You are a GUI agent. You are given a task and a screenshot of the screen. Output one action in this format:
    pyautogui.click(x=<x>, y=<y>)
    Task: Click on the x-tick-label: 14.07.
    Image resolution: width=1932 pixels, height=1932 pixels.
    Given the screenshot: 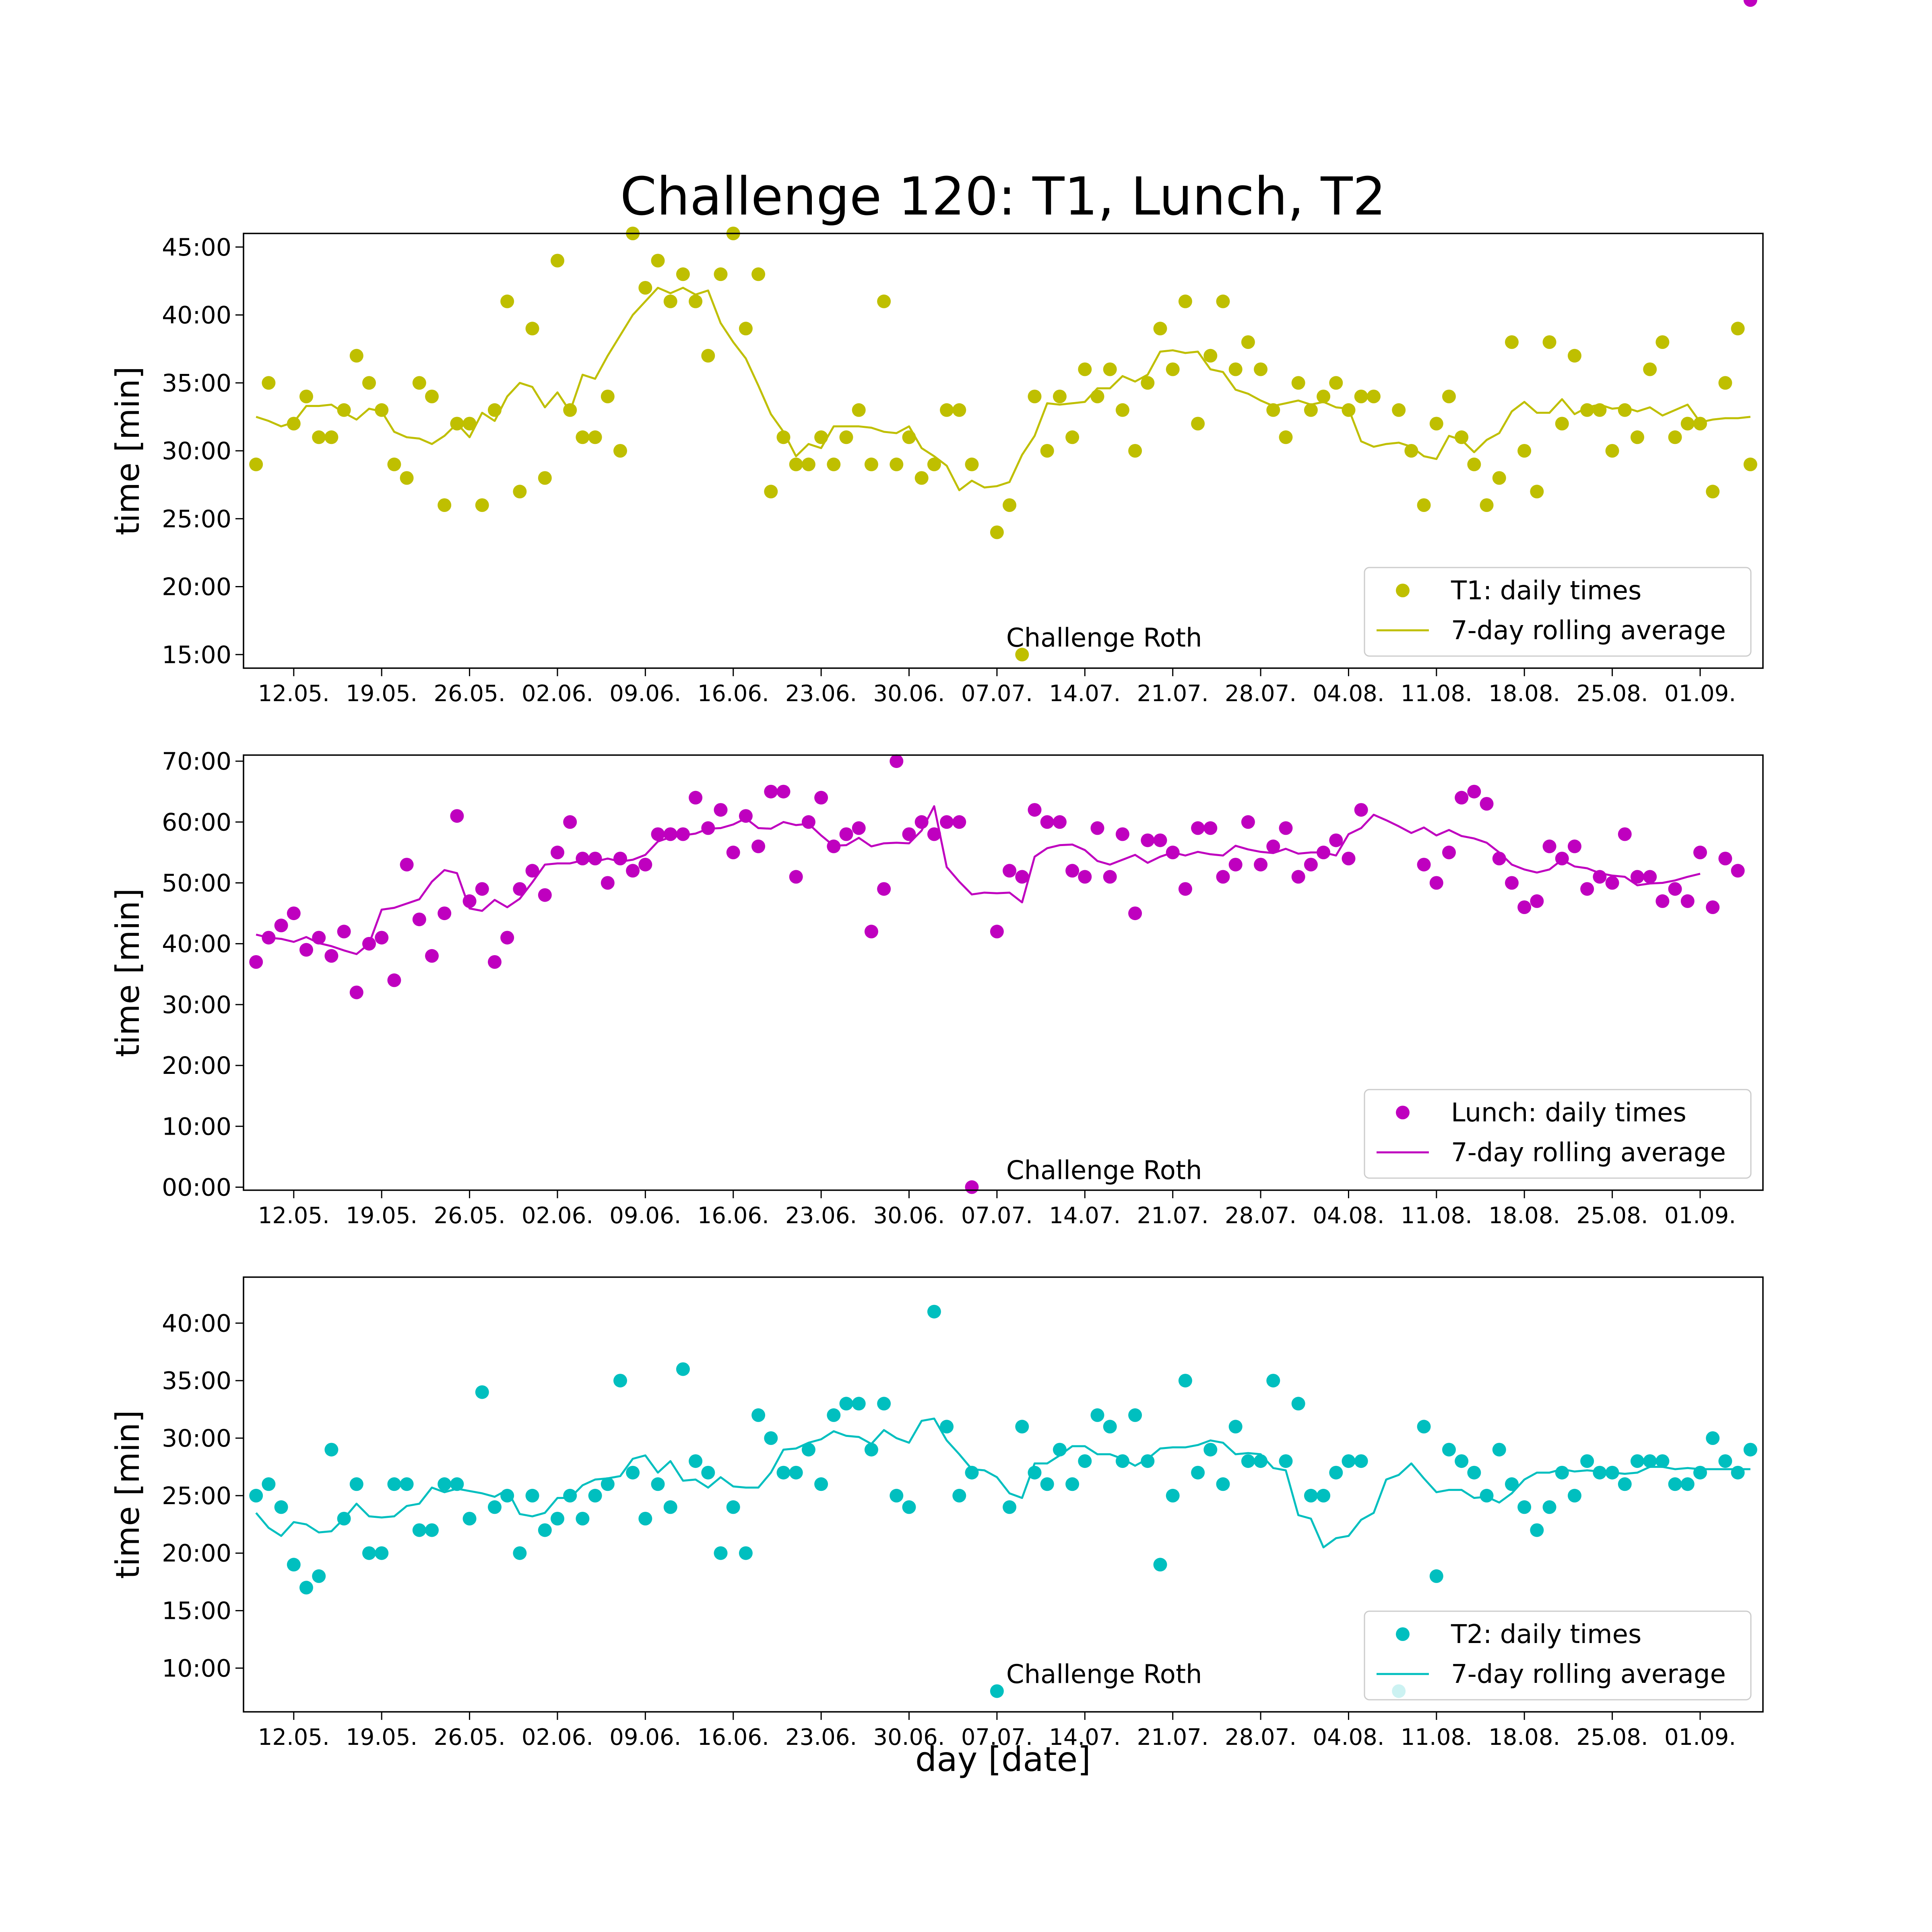 What is the action you would take?
    pyautogui.click(x=1085, y=694)
    